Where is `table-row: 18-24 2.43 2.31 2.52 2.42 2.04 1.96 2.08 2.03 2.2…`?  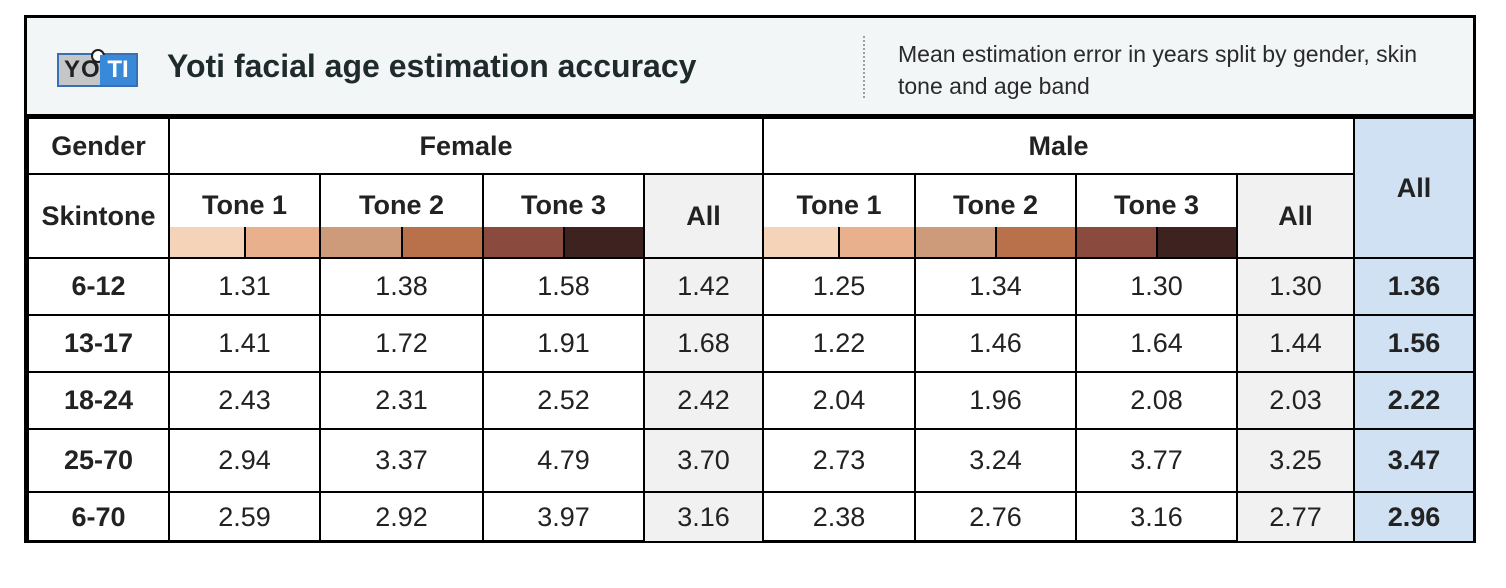 table-row: 18-24 2.43 2.31 2.52 2.42 2.04 1.96 2.08 2.03 2.2… is located at coordinates (751, 400).